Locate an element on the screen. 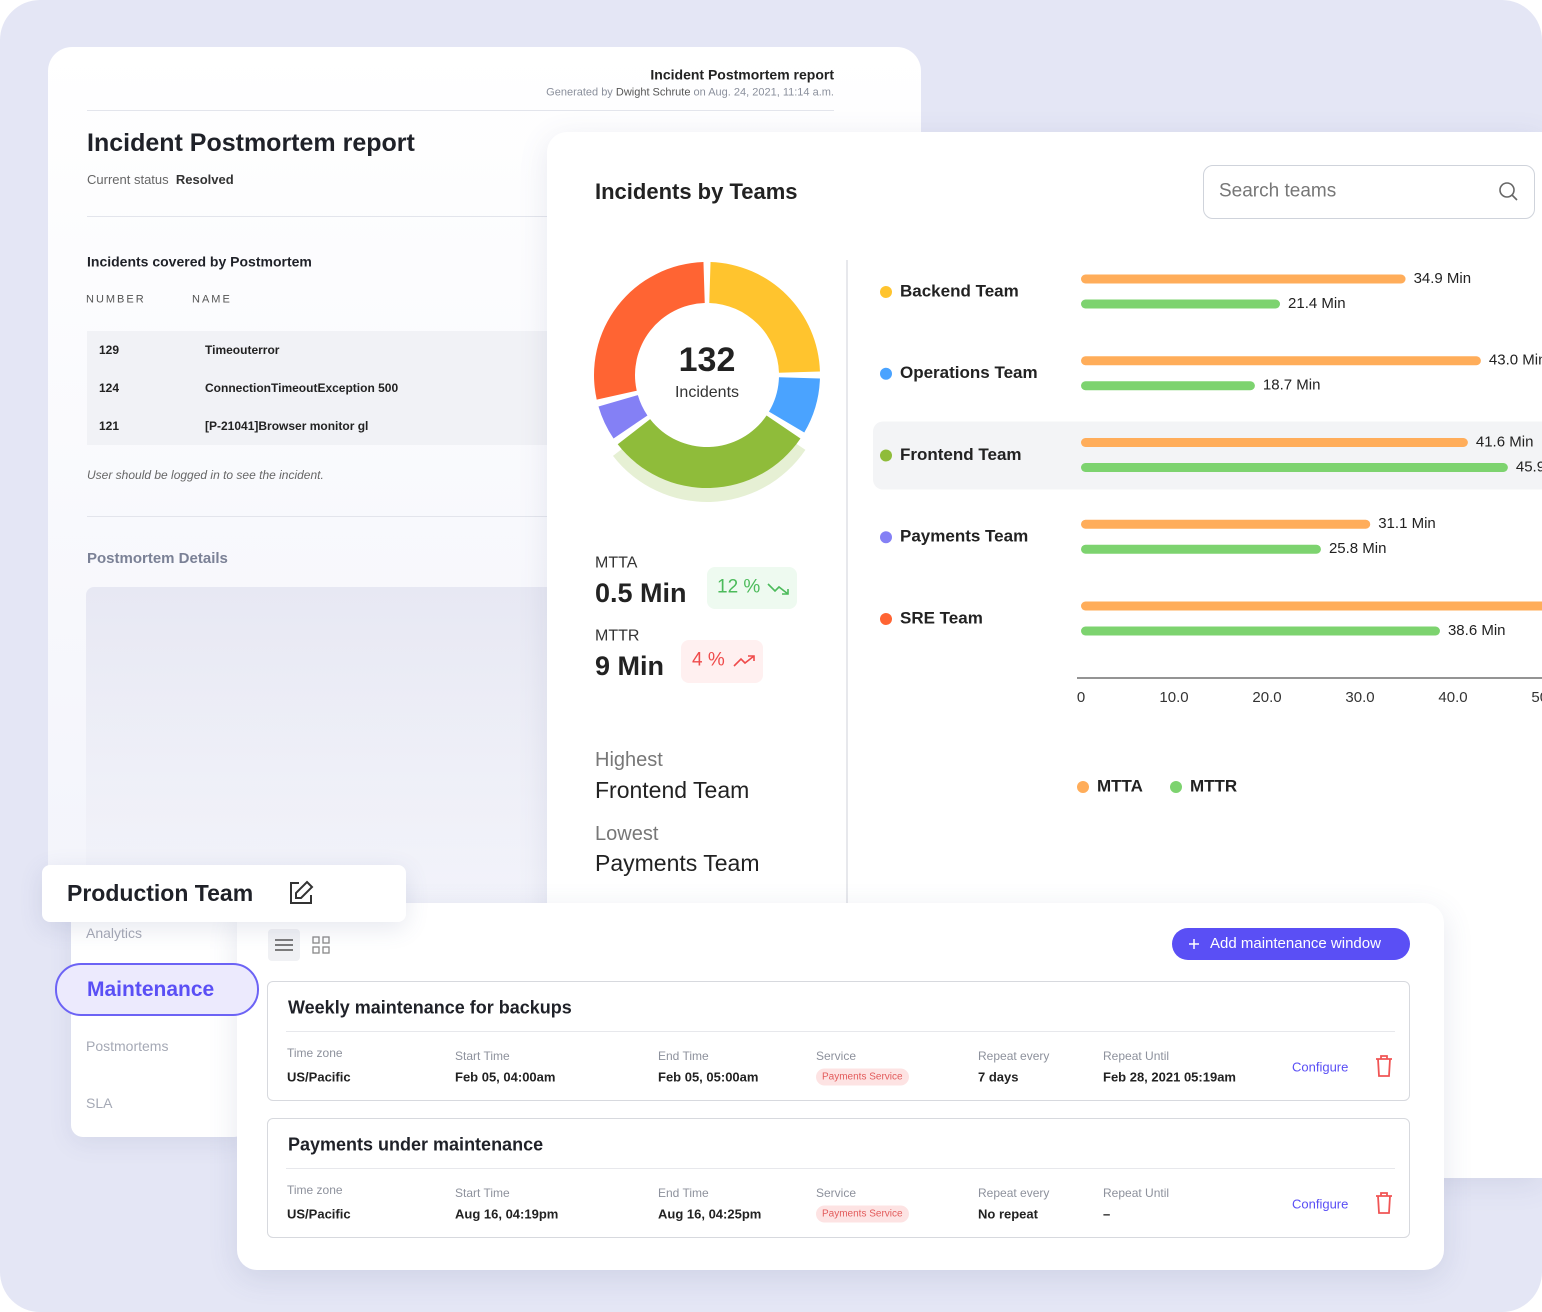 This screenshot has height=1312, width=1542. search-placeholder: Search teams is located at coordinates (1278, 191).